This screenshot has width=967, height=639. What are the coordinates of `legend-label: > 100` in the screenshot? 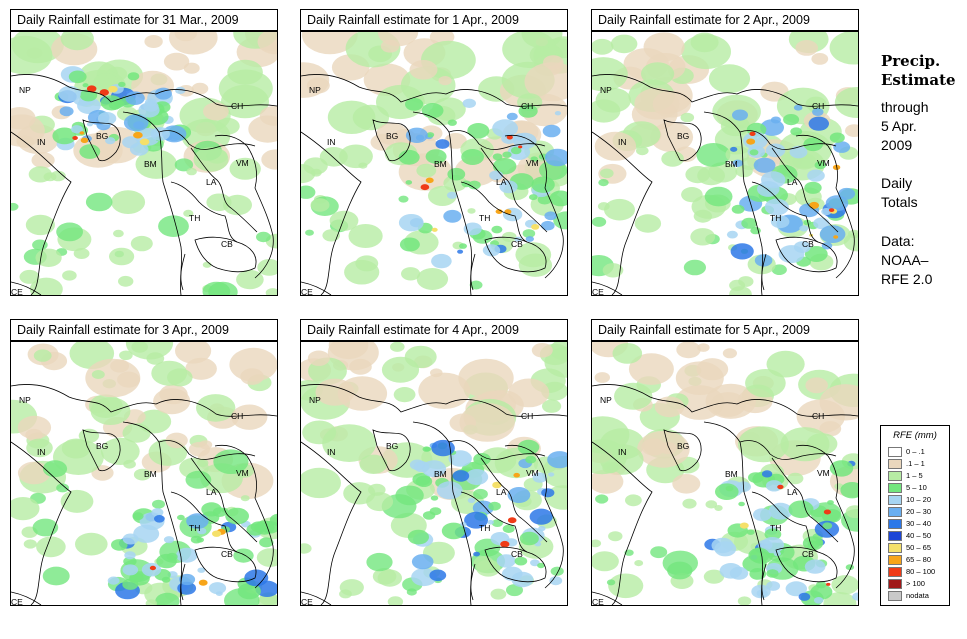 It's located at (915, 583).